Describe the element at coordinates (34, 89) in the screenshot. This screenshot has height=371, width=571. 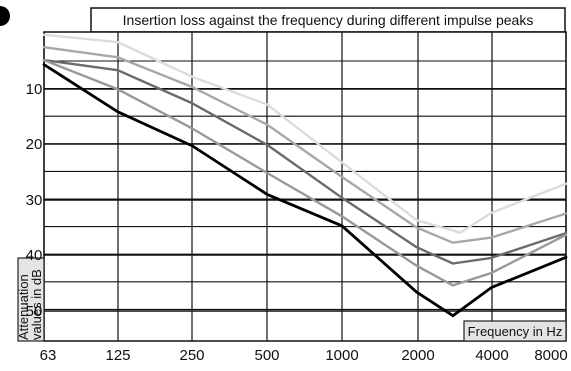
I see `y-tick-10: 10` at that location.